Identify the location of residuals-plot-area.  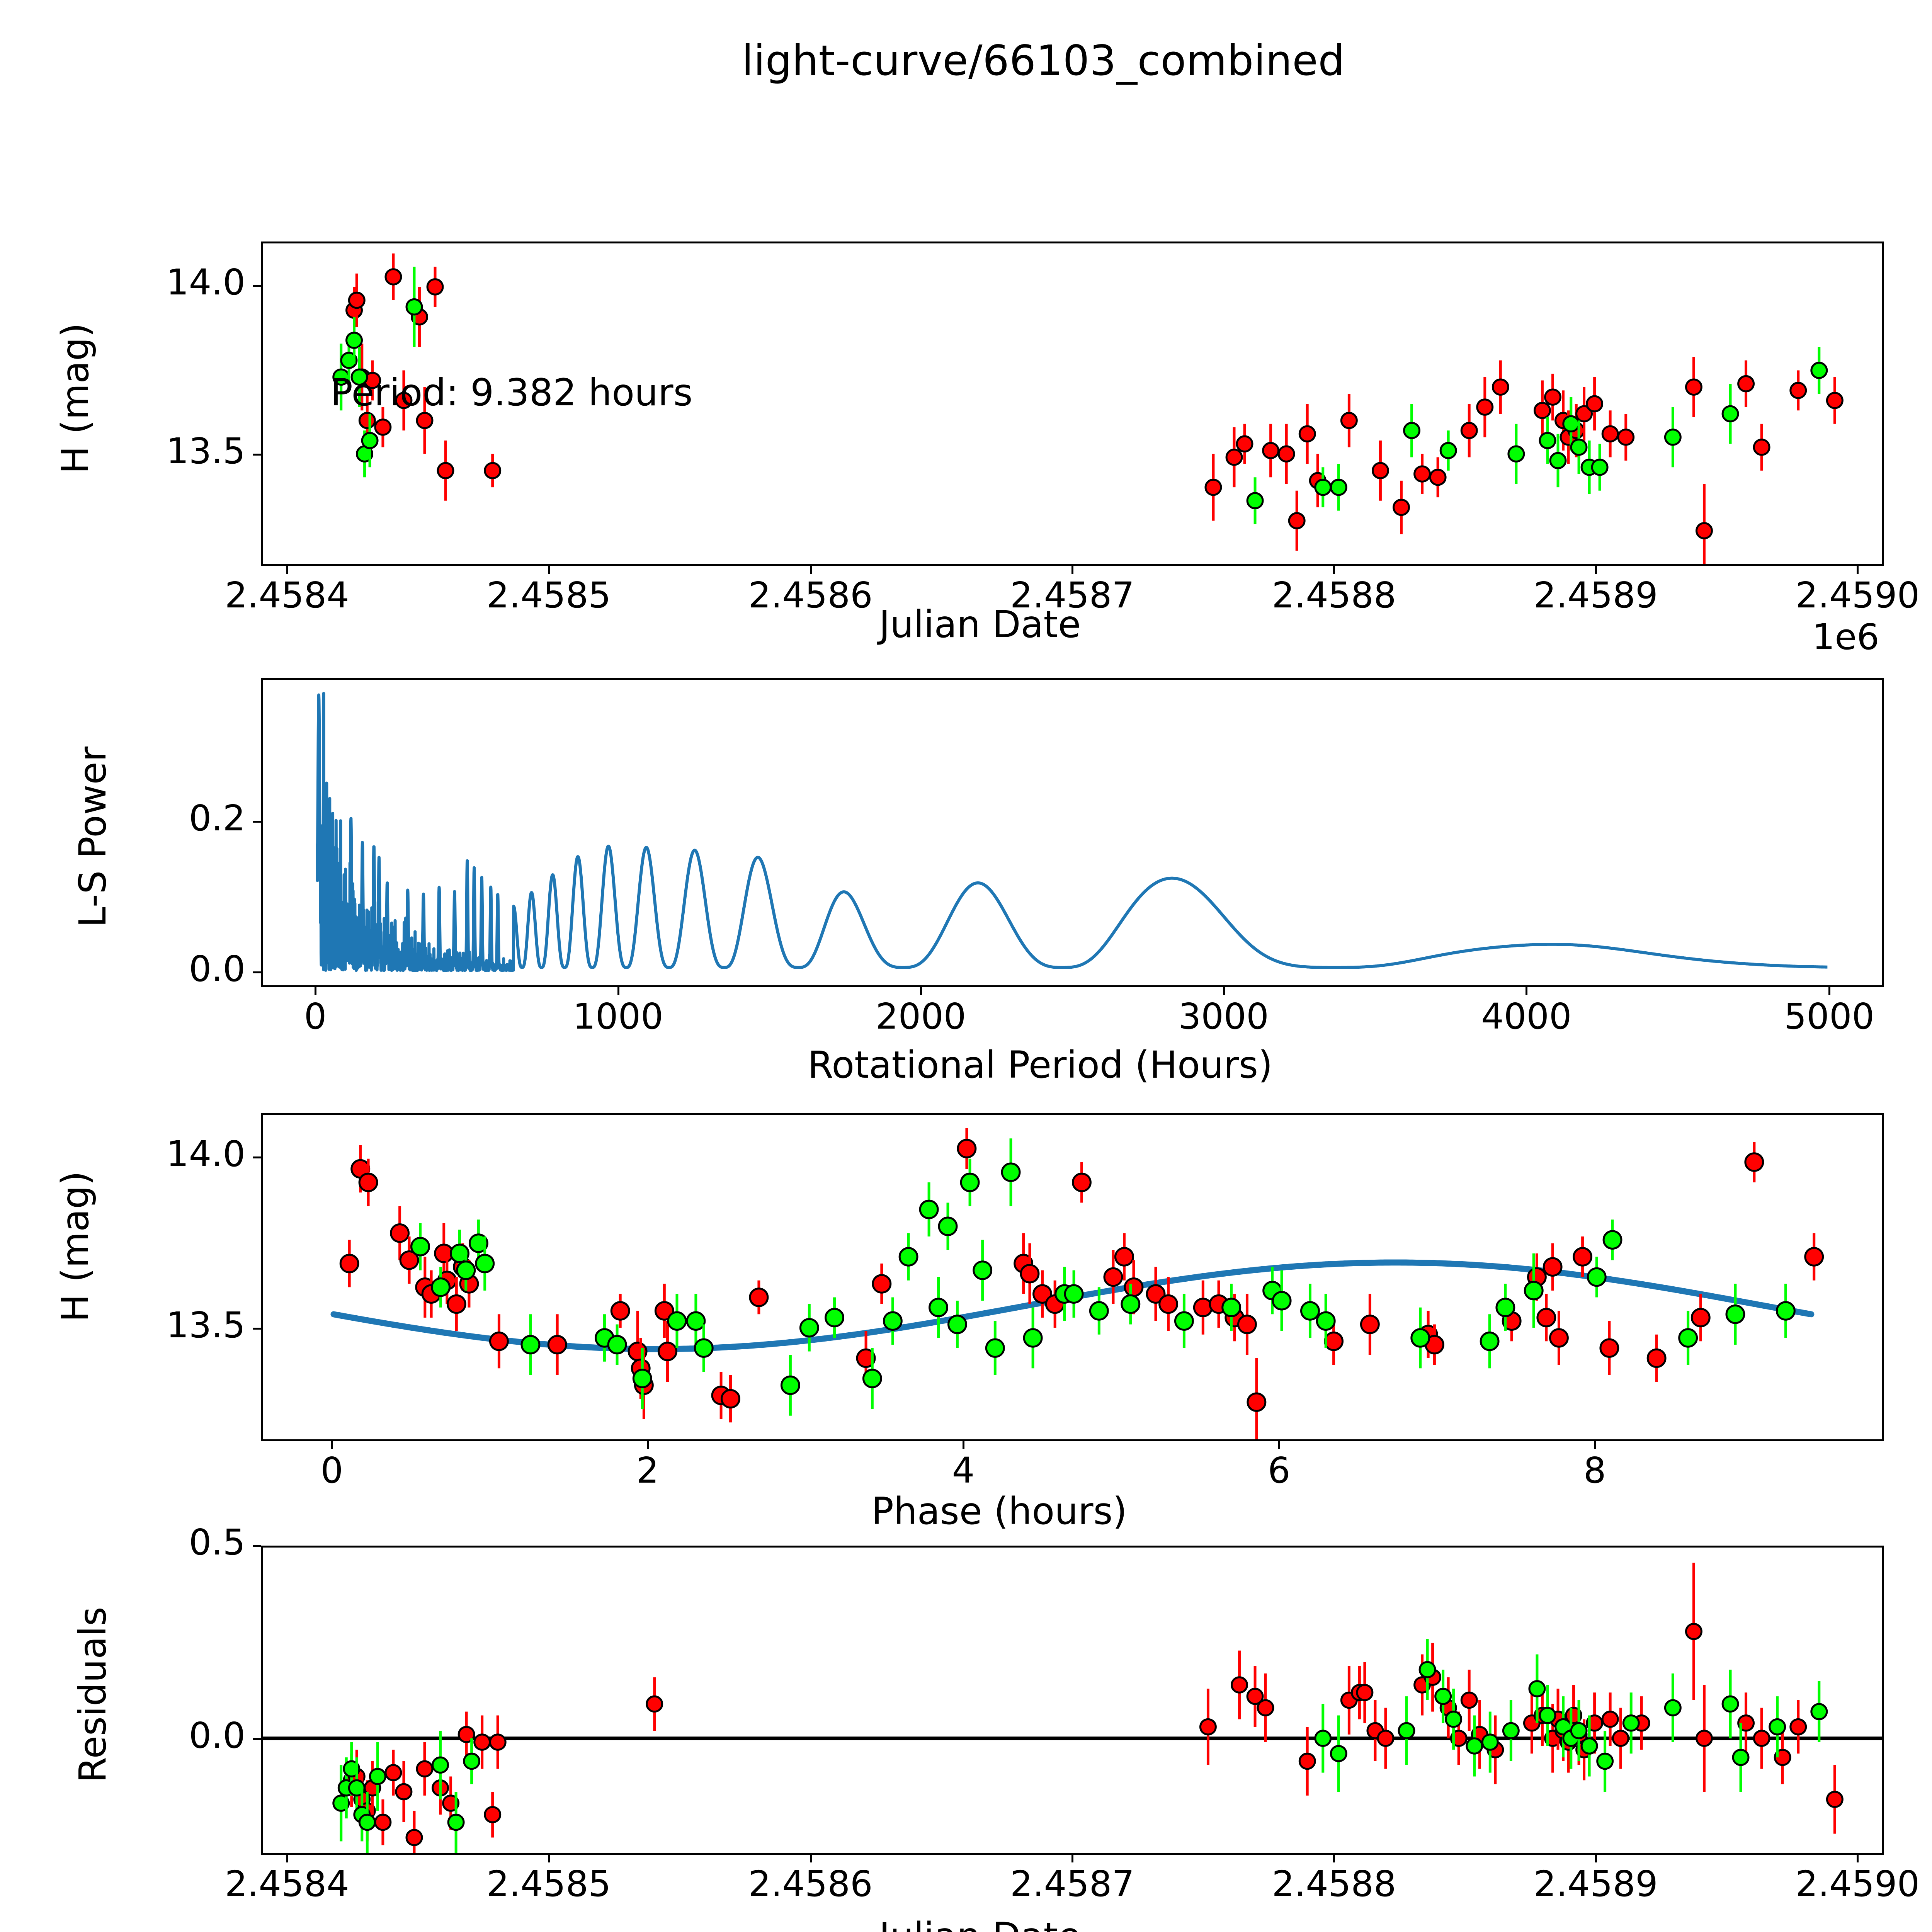
(1072, 1708).